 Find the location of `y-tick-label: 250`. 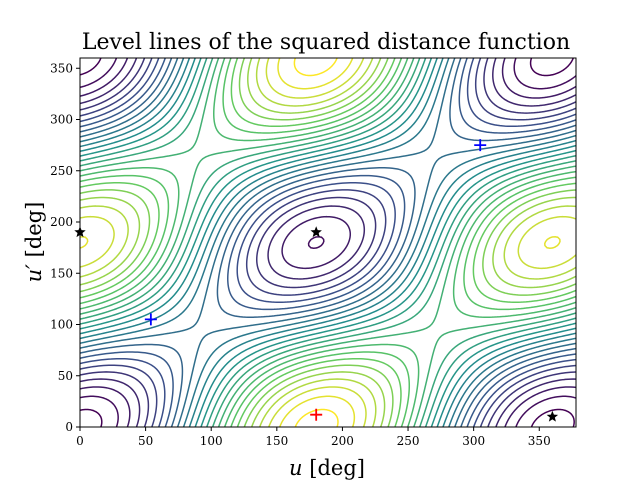

y-tick-label: 250 is located at coordinates (61, 171).